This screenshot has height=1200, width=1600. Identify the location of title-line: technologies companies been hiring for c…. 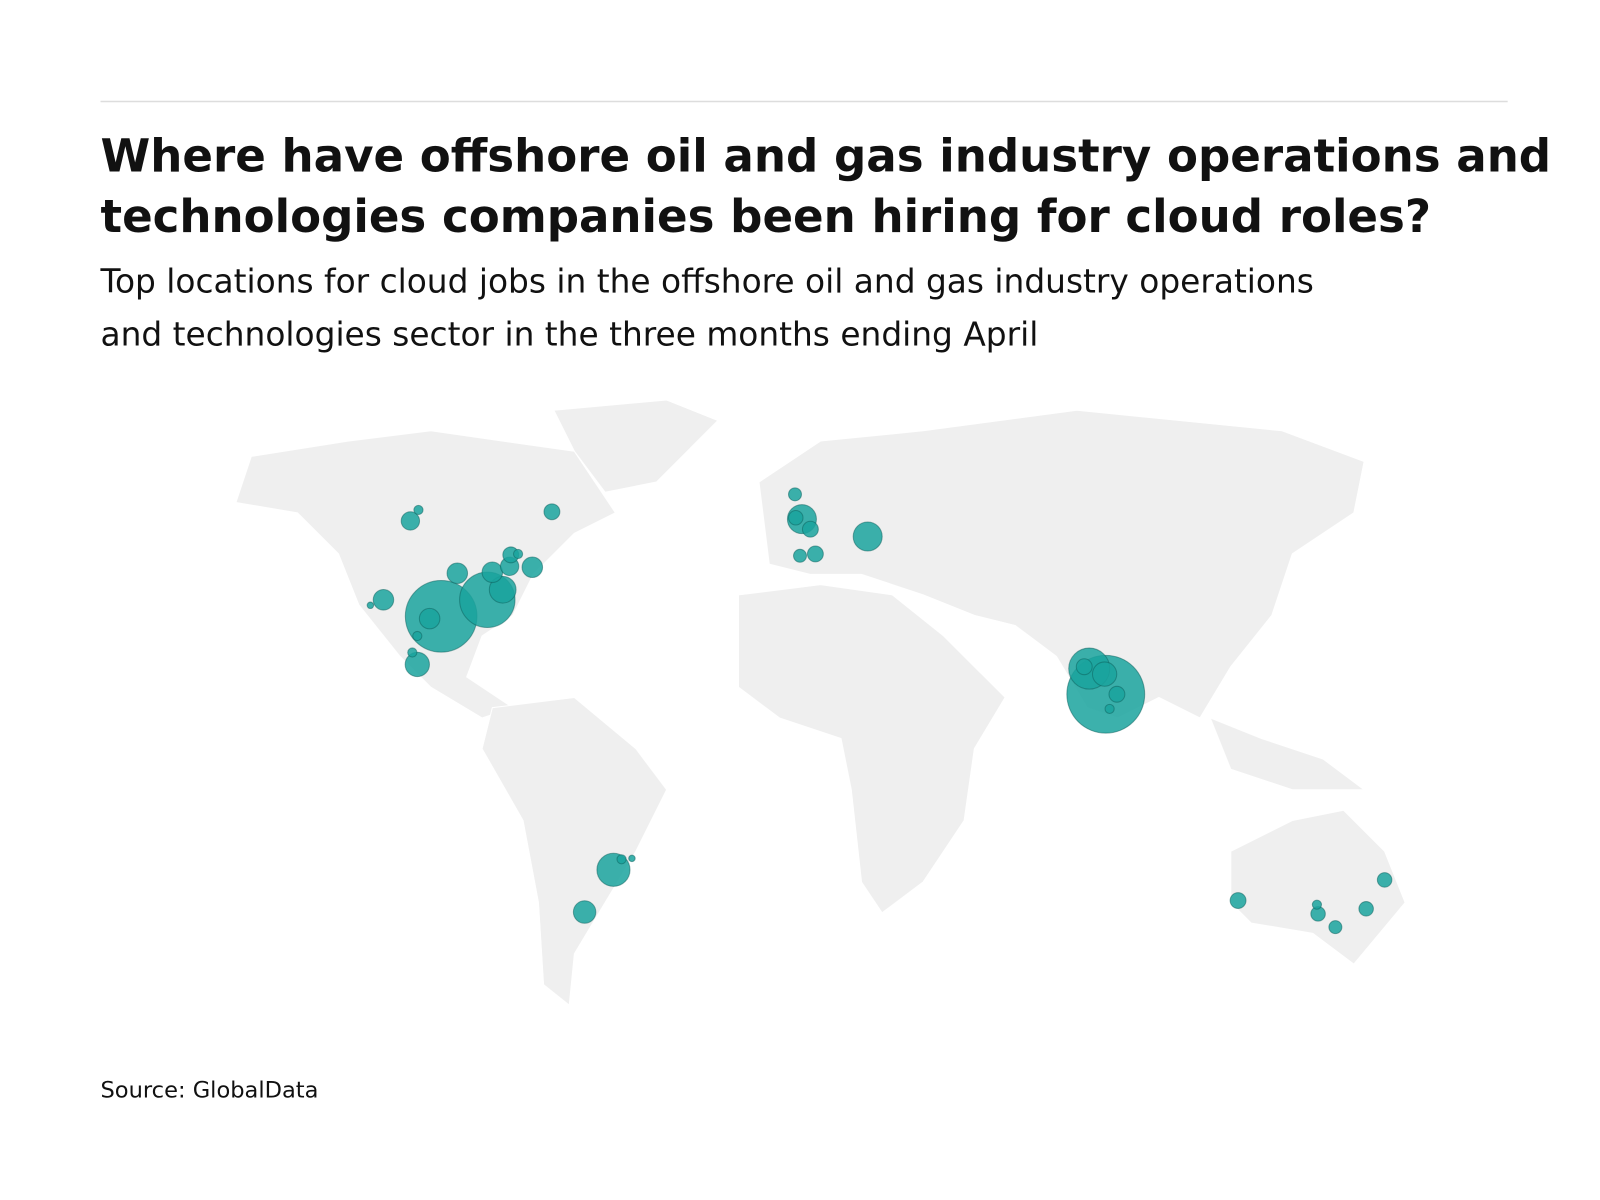
(766, 216).